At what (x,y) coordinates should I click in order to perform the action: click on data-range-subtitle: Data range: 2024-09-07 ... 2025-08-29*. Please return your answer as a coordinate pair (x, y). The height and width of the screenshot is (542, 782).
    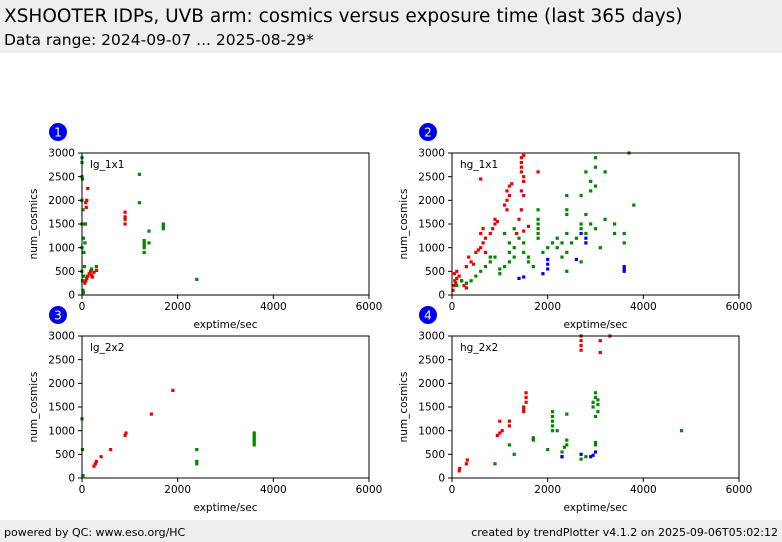
    Looking at the image, I should click on (159, 40).